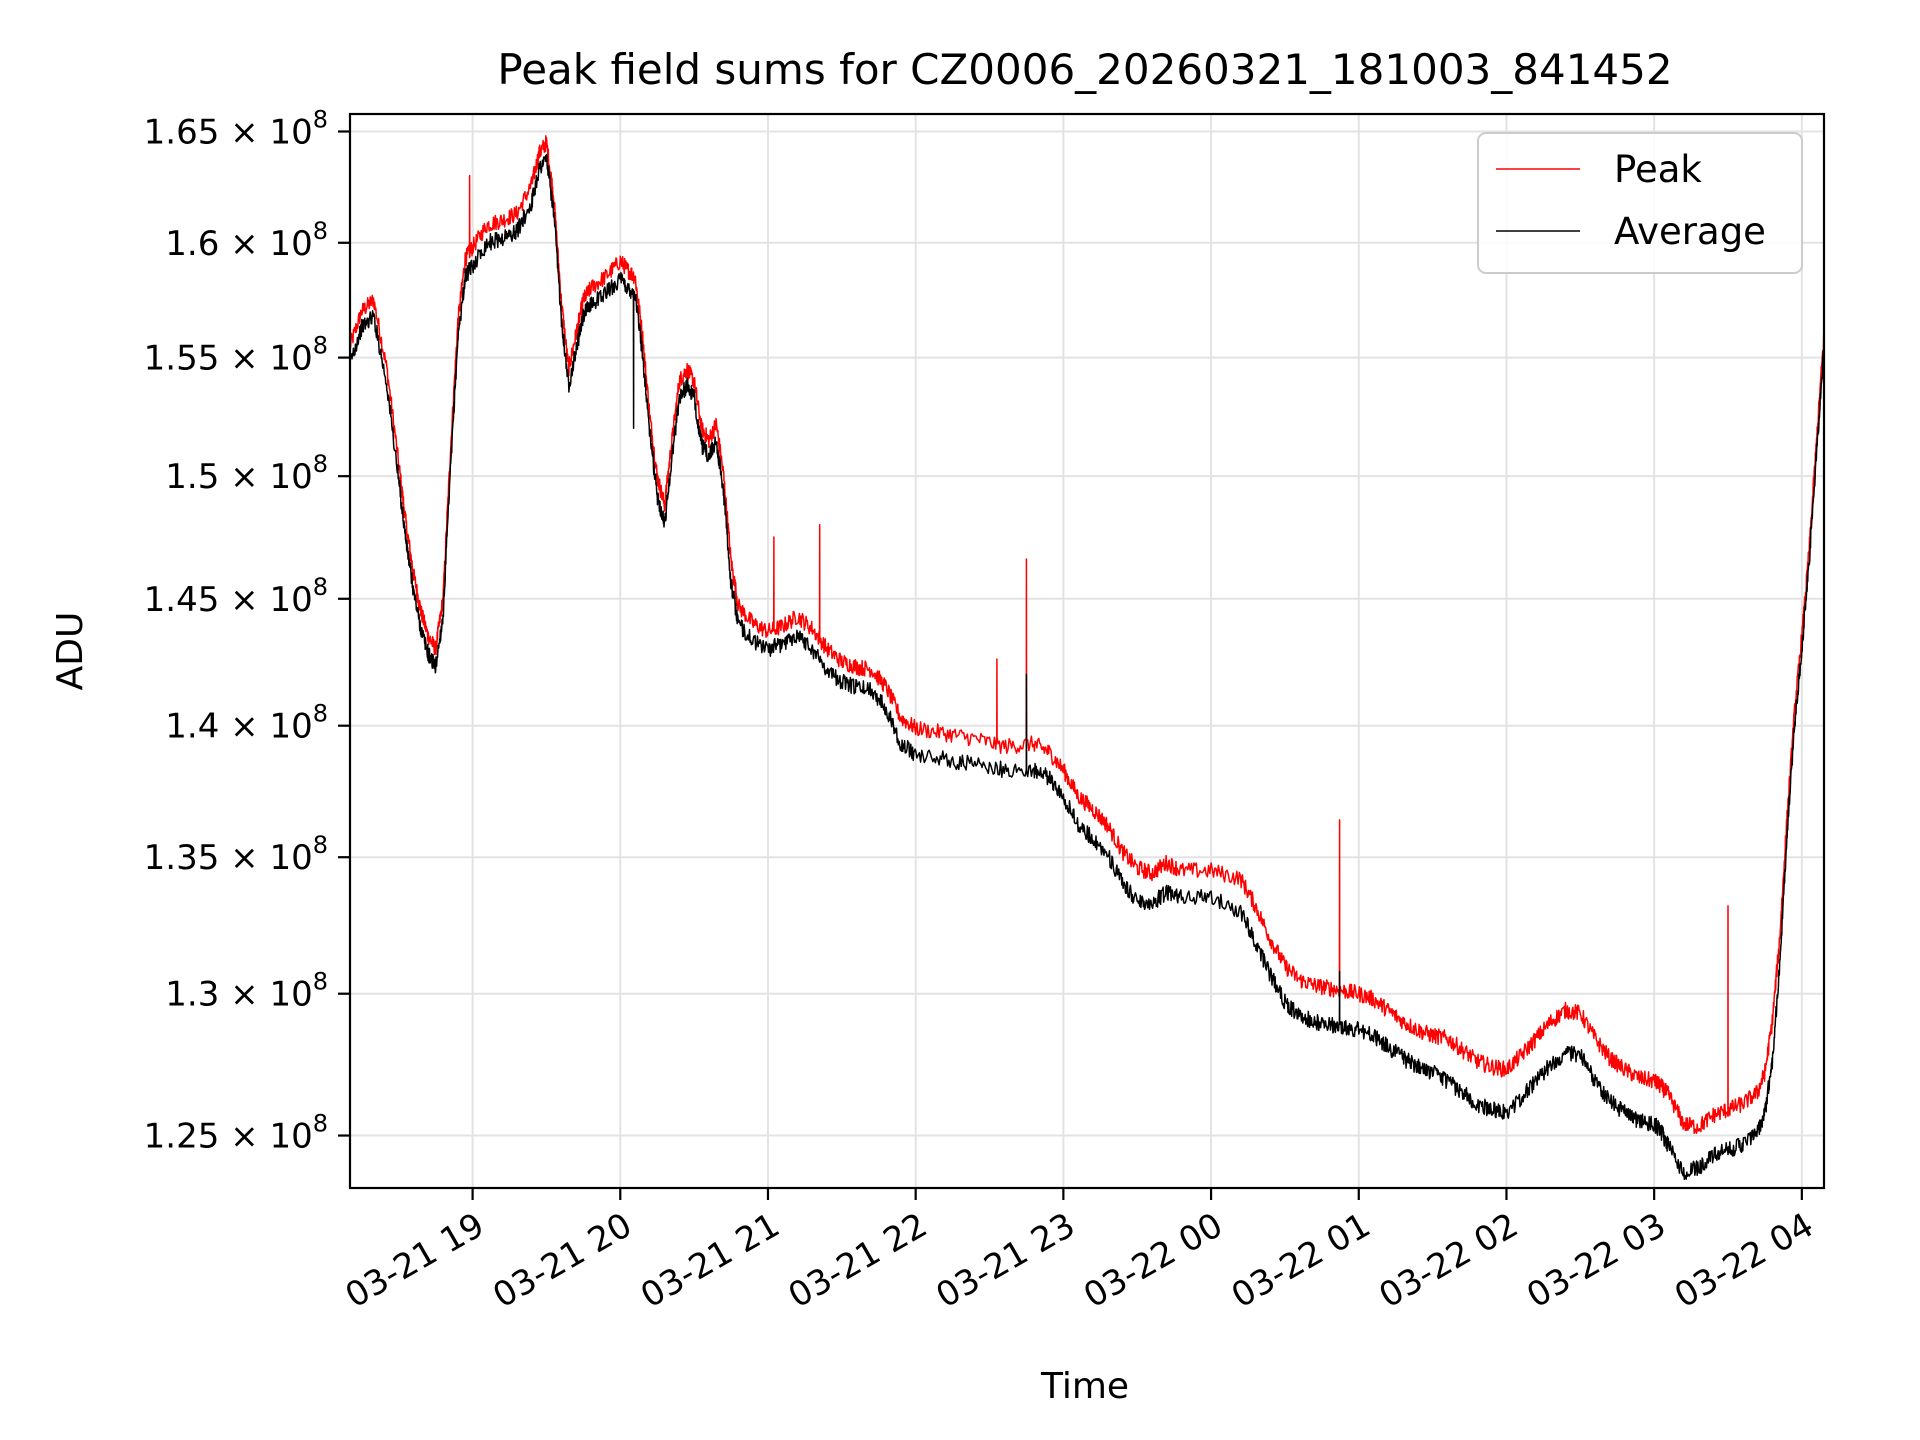 The height and width of the screenshot is (1440, 1920). I want to click on y-tick-label: 1.25 × 10⁸, so click(236, 1133).